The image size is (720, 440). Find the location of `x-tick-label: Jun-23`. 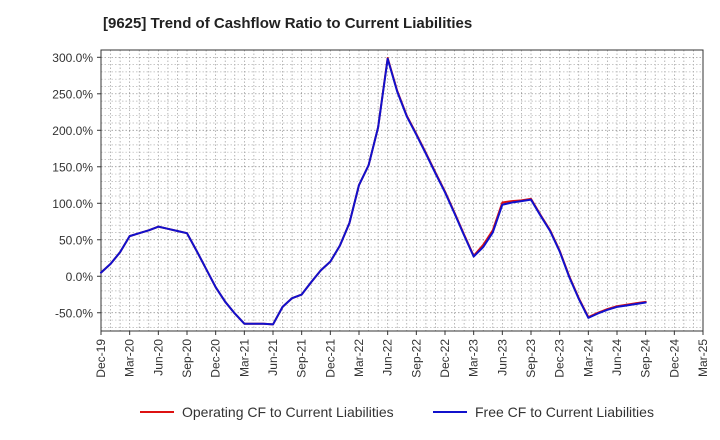

x-tick-label: Jun-23 is located at coordinates (502, 357).